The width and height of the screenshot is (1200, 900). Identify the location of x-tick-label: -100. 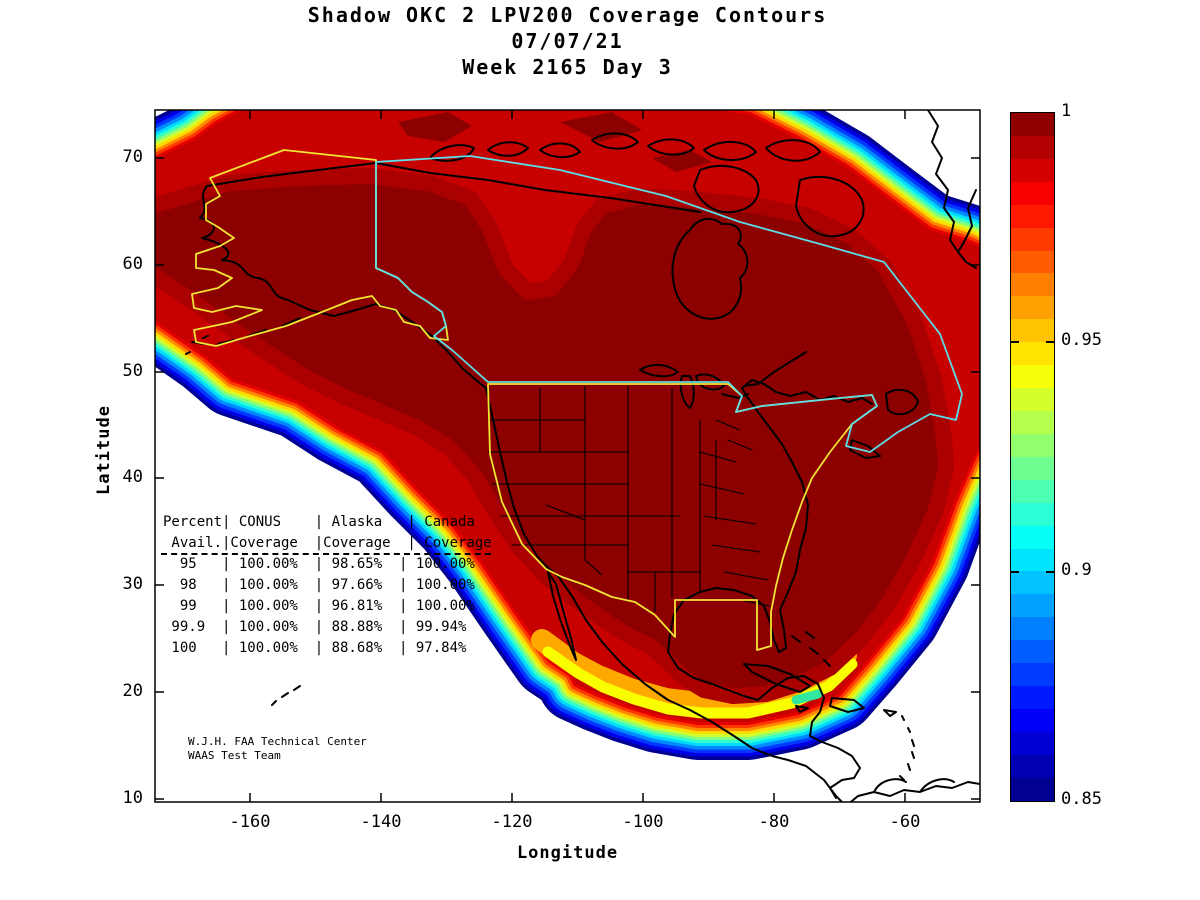
(643, 822).